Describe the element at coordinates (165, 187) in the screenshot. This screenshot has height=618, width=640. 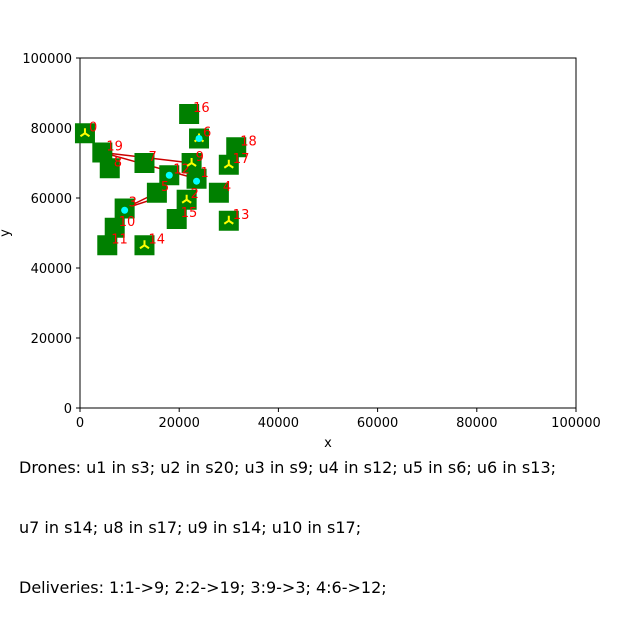
I see `station-label: 5` at that location.